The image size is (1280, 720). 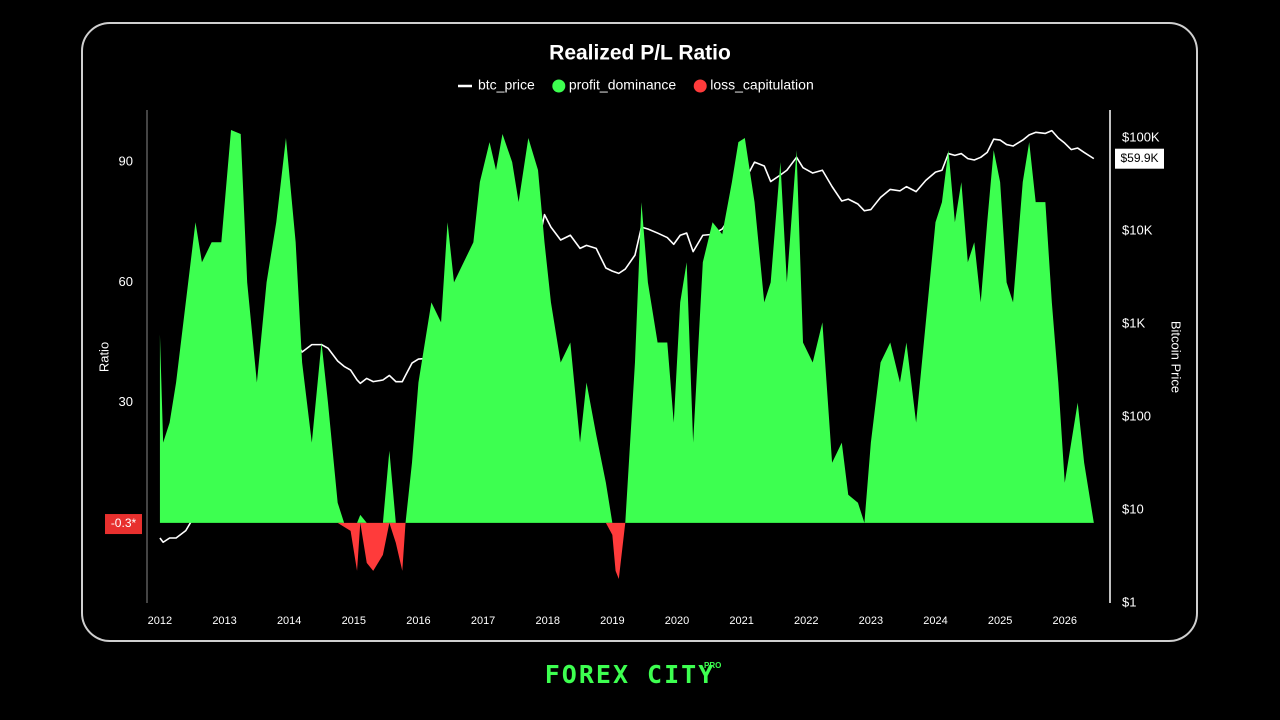 What do you see at coordinates (871, 621) in the screenshot?
I see `x-tick-label: 2023` at bounding box center [871, 621].